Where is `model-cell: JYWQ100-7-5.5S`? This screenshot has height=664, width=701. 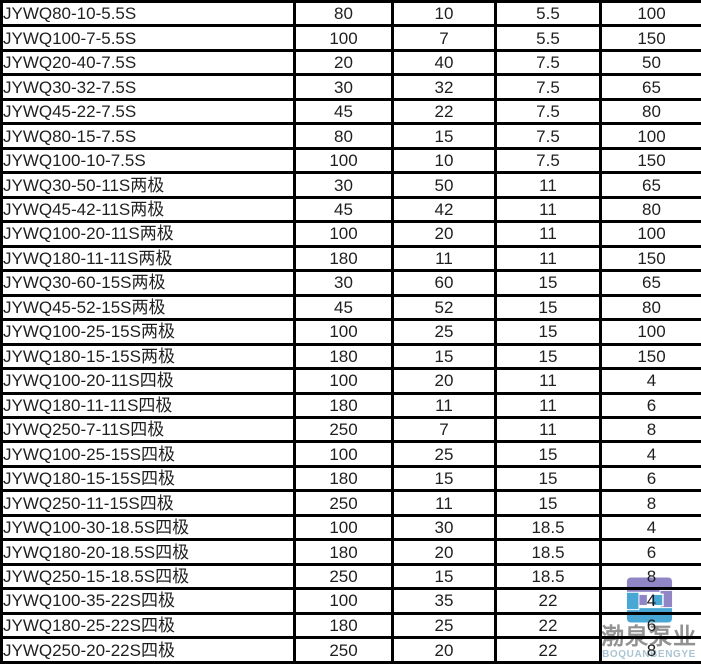
model-cell: JYWQ100-7-5.5S is located at coordinates (148, 38).